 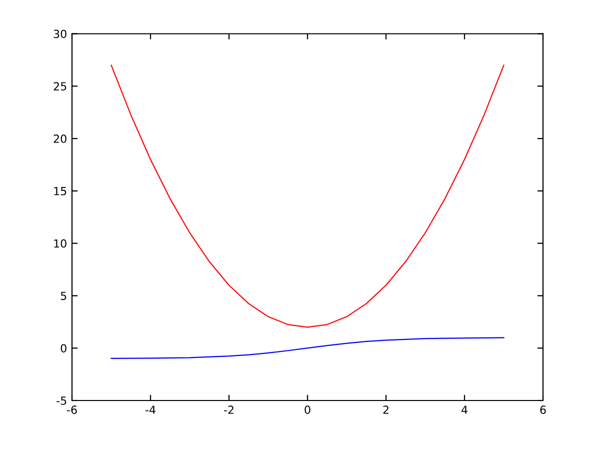 I want to click on y-tick-label: 20, so click(x=60, y=138).